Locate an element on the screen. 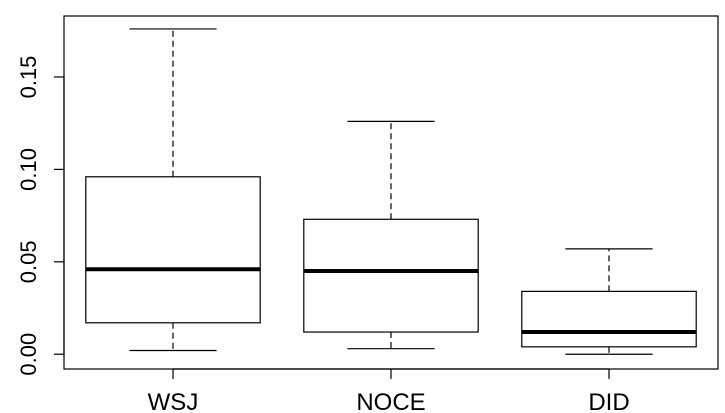  x-tick-label: DID is located at coordinates (608, 401).